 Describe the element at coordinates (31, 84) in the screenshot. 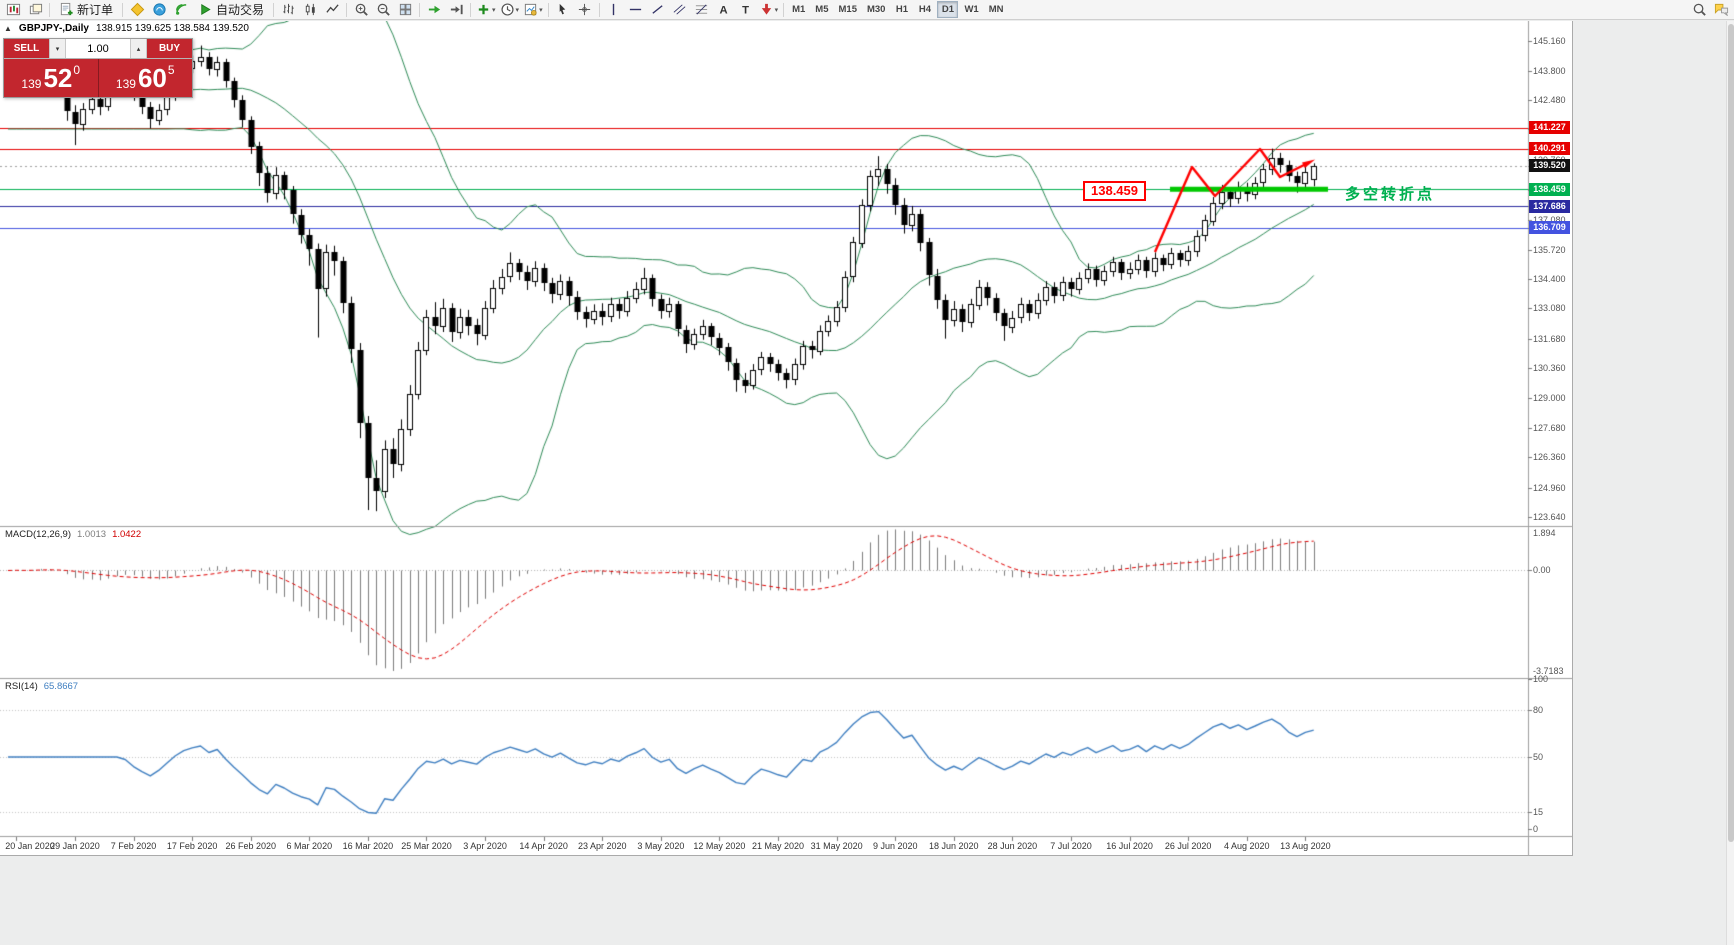

I see `bid-main: 139` at that location.